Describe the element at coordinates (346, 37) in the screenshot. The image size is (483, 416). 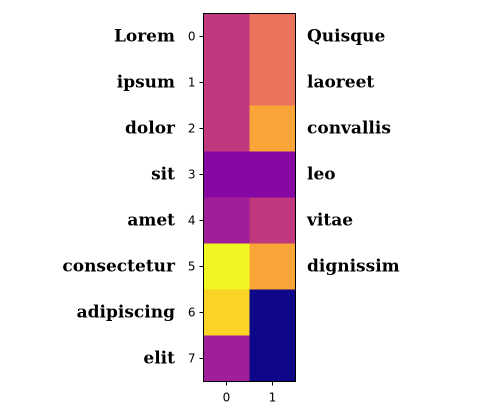
I see `right-row-label: Quisque` at that location.